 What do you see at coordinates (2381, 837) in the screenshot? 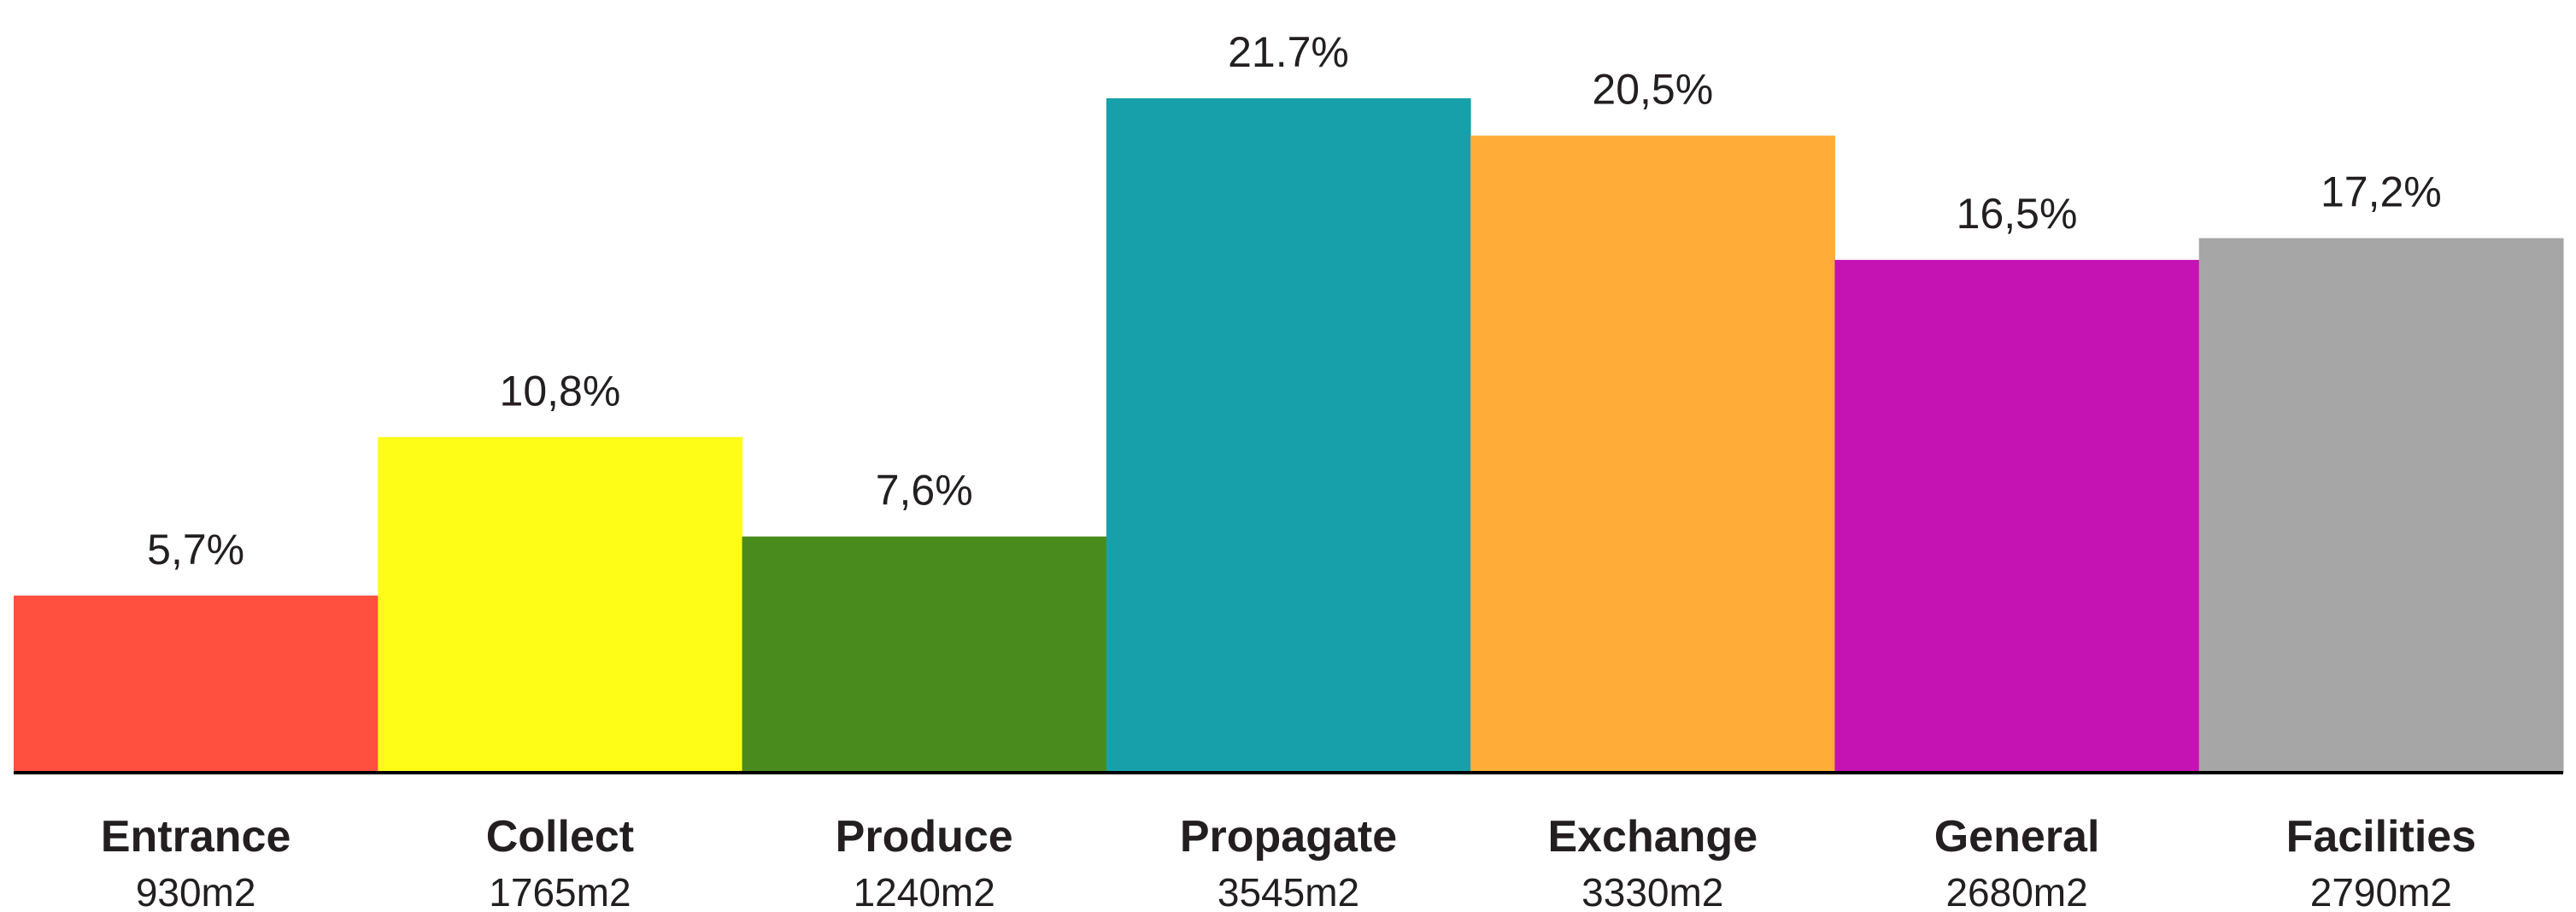
I see `category-label-facilities: Facilities` at bounding box center [2381, 837].